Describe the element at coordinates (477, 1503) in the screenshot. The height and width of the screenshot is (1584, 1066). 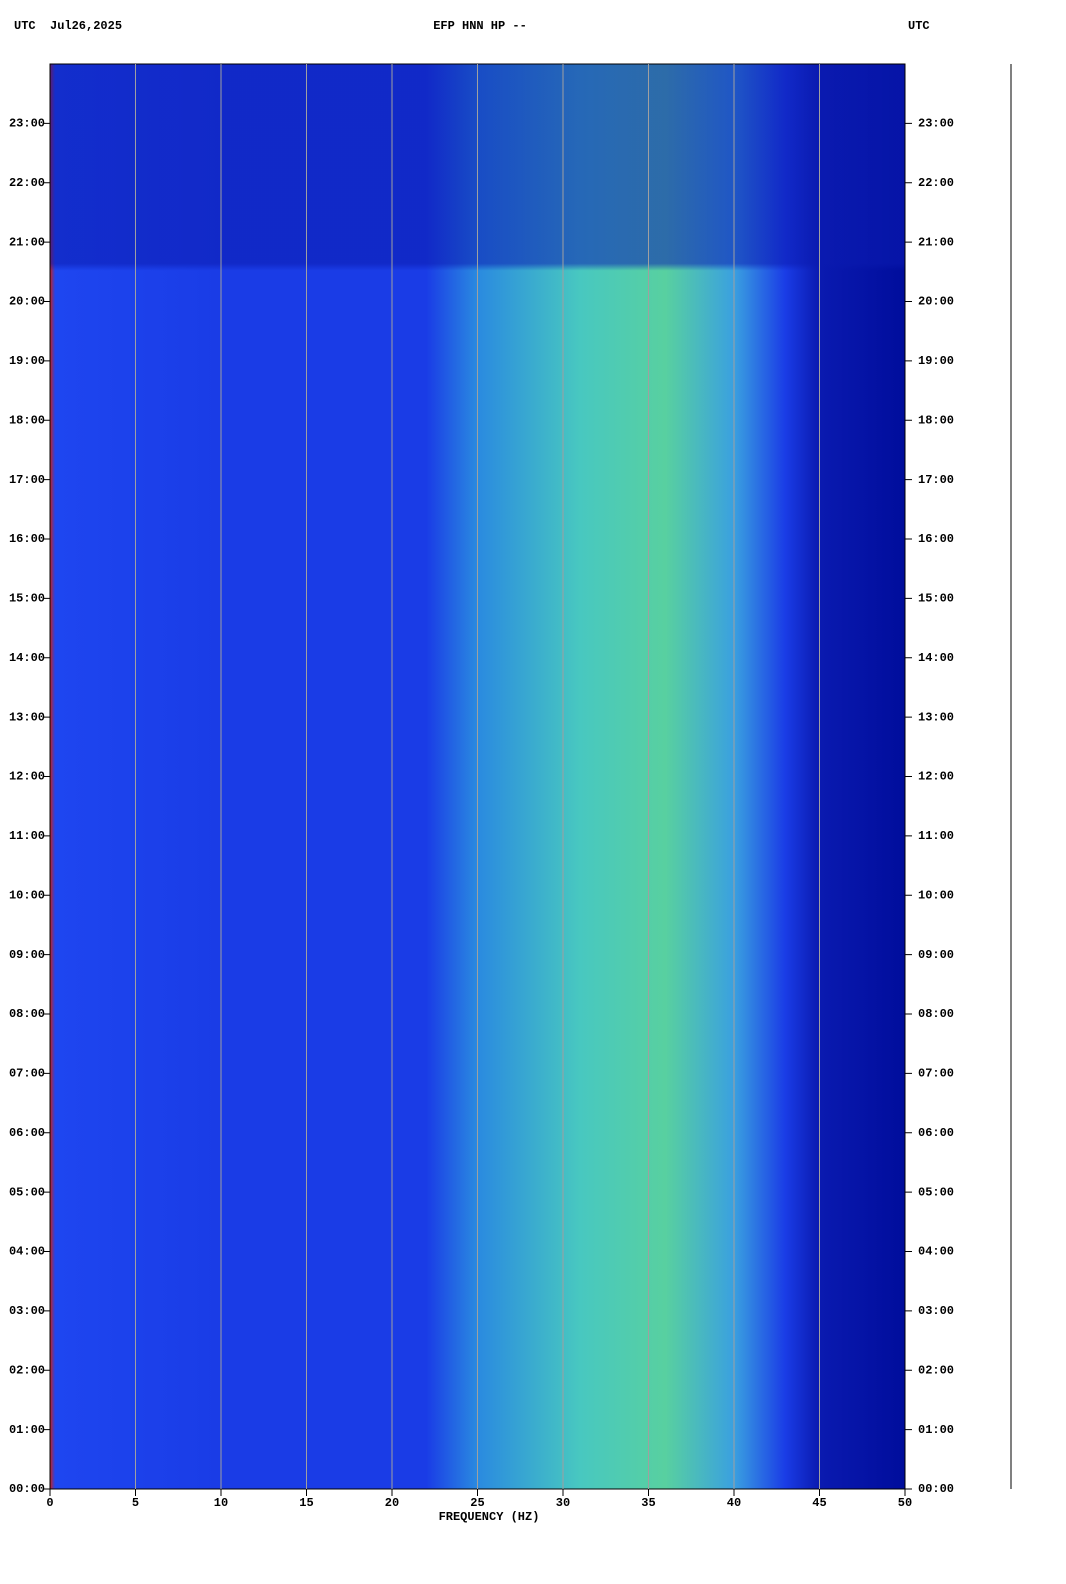
I see `x-tick-label: 25` at that location.